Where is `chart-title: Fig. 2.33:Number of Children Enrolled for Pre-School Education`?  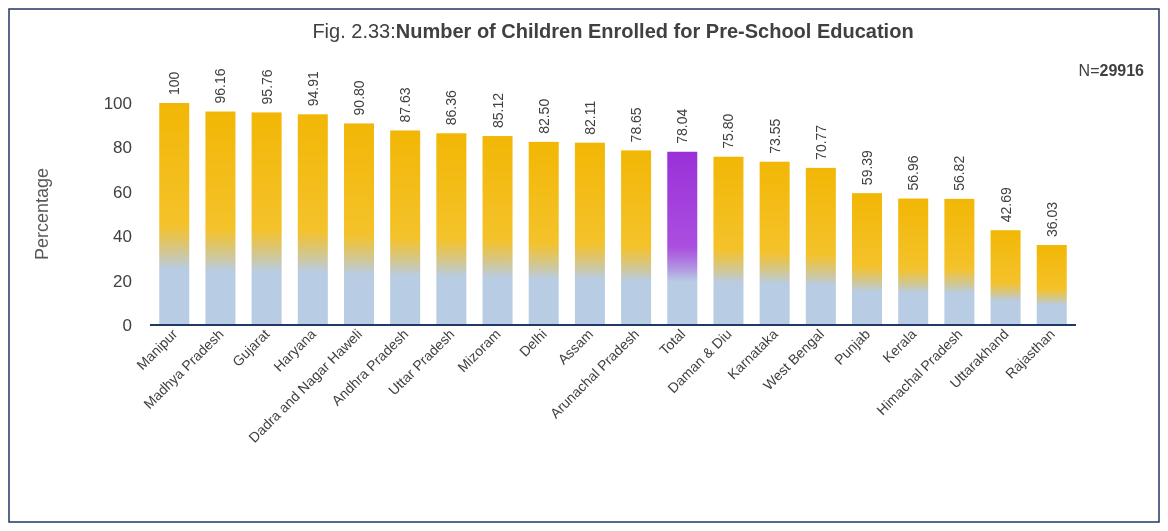 chart-title: Fig. 2.33:Number of Children Enrolled for Pre-School Education is located at coordinates (613, 31).